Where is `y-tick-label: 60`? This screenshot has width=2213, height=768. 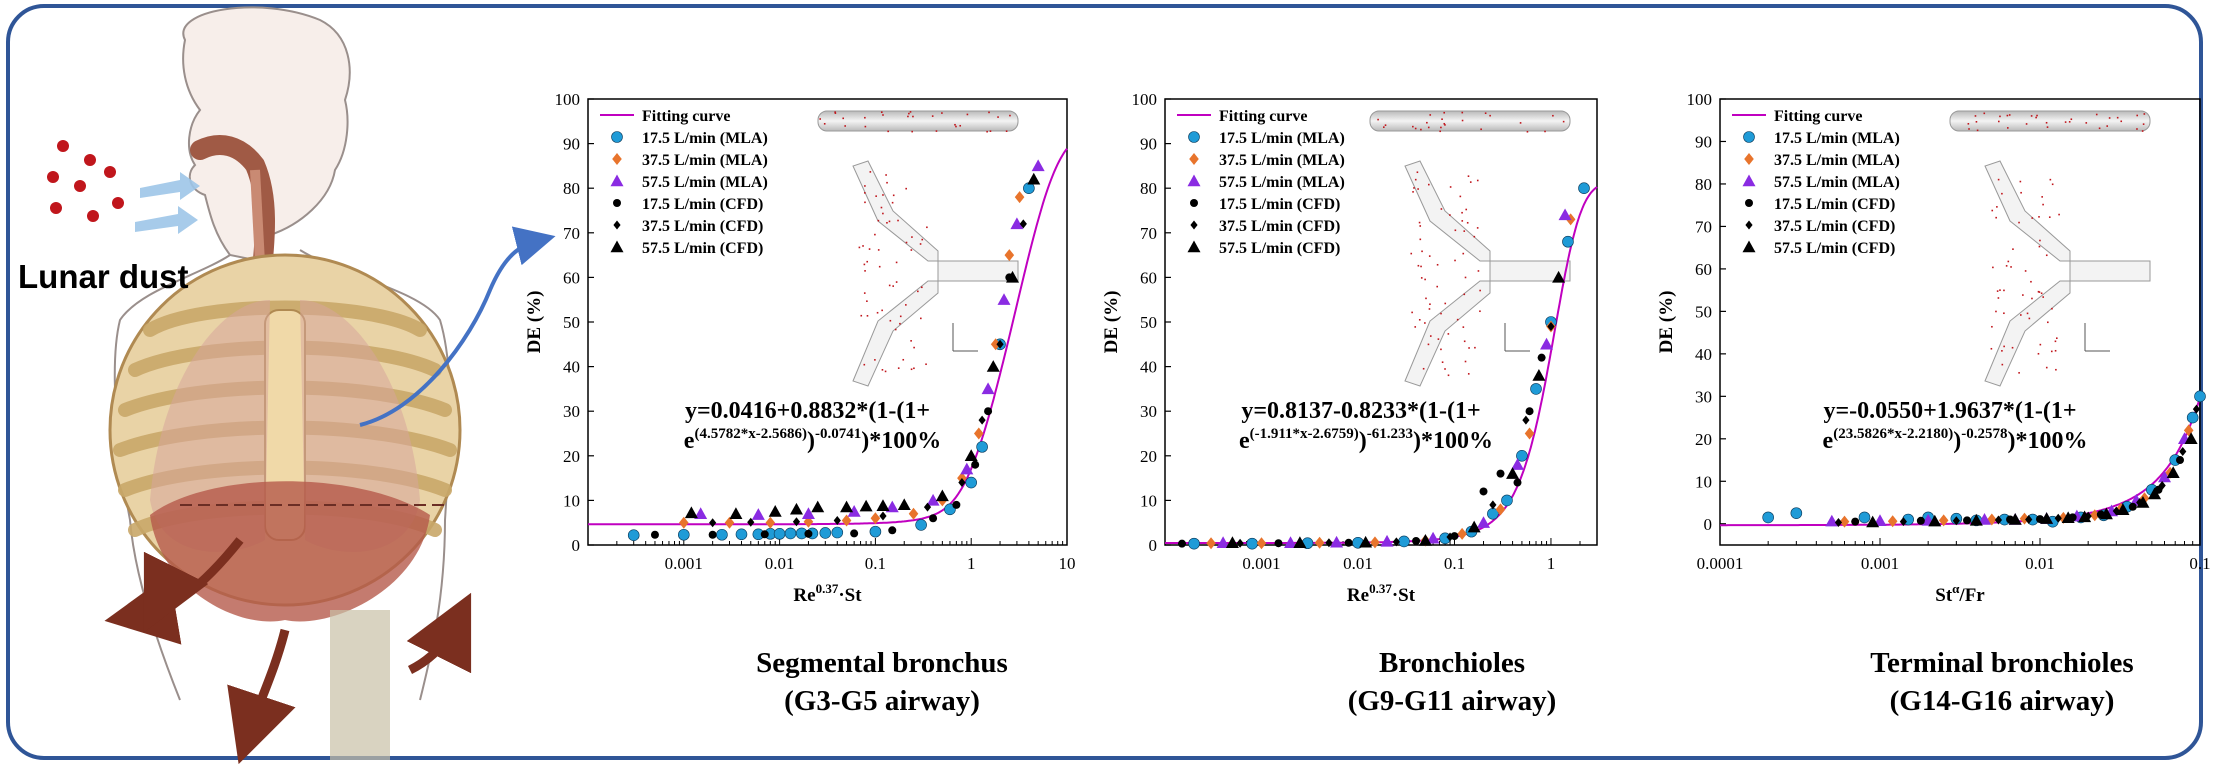 y-tick-label: 60 is located at coordinates (571, 277).